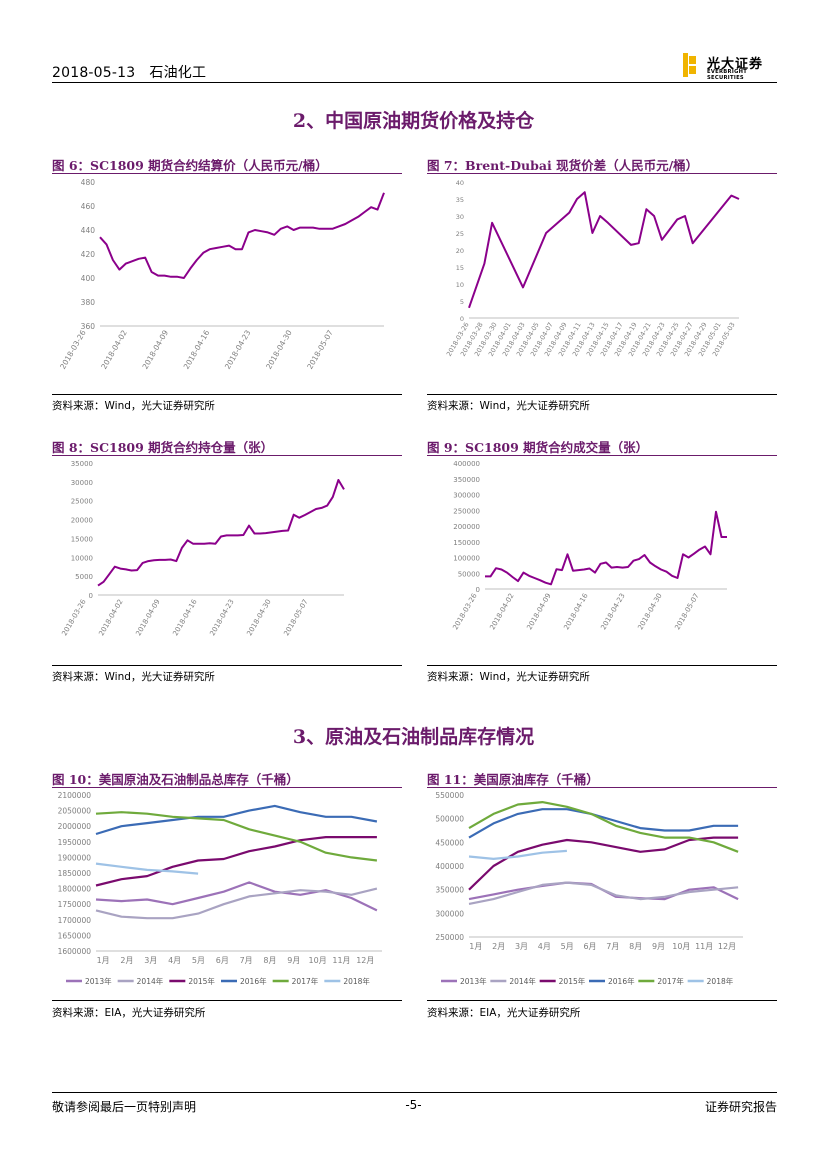 This screenshot has width=827, height=1169. Describe the element at coordinates (82, 558) in the screenshot. I see `y-tick-label: 10000` at that location.